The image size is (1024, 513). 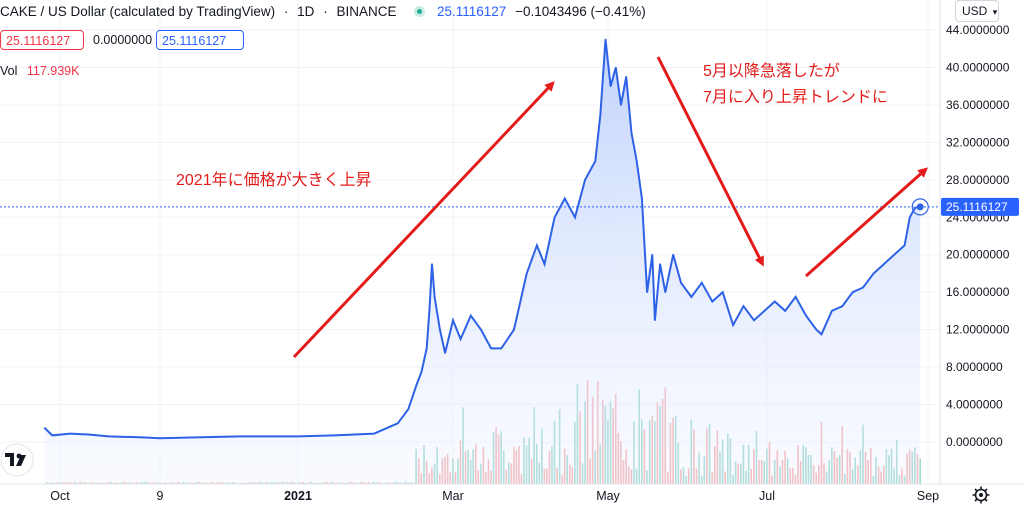 What do you see at coordinates (274, 180) in the screenshot?
I see `annotation-rise: 2021年に価格が大きく上昇` at bounding box center [274, 180].